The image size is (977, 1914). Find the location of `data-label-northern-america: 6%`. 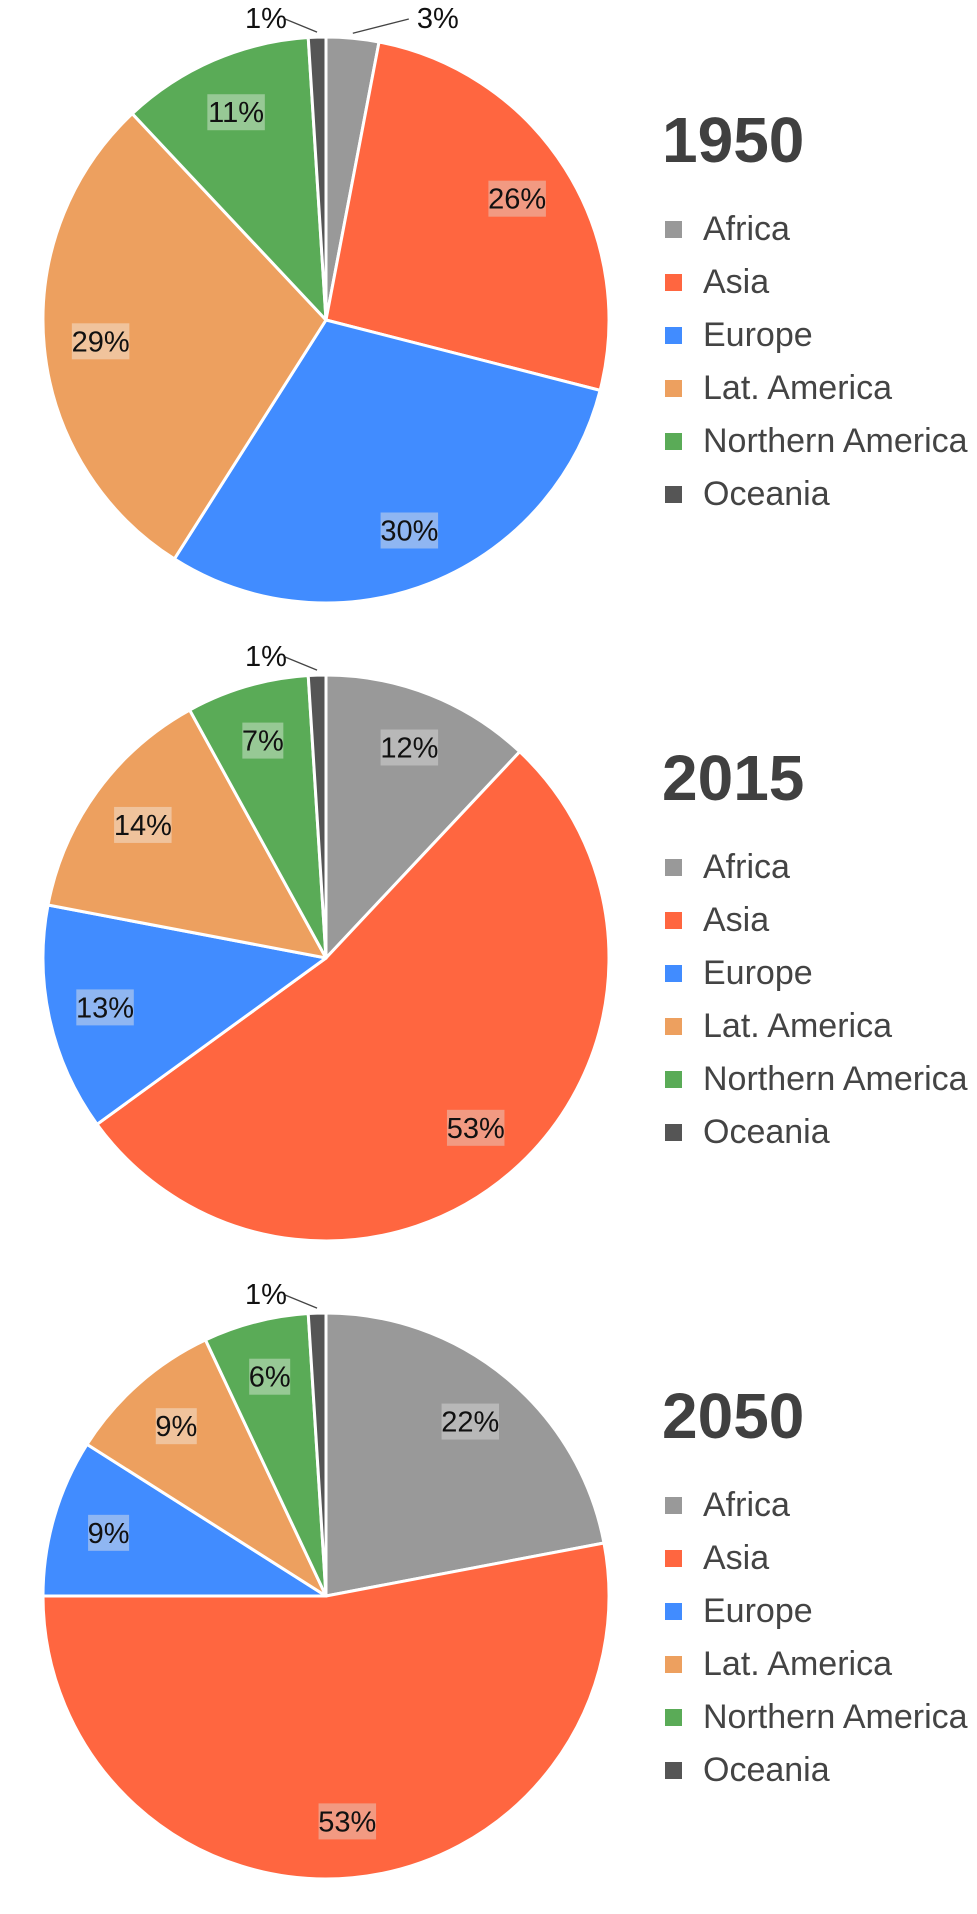

data-label-northern-america: 6% is located at coordinates (270, 1376).